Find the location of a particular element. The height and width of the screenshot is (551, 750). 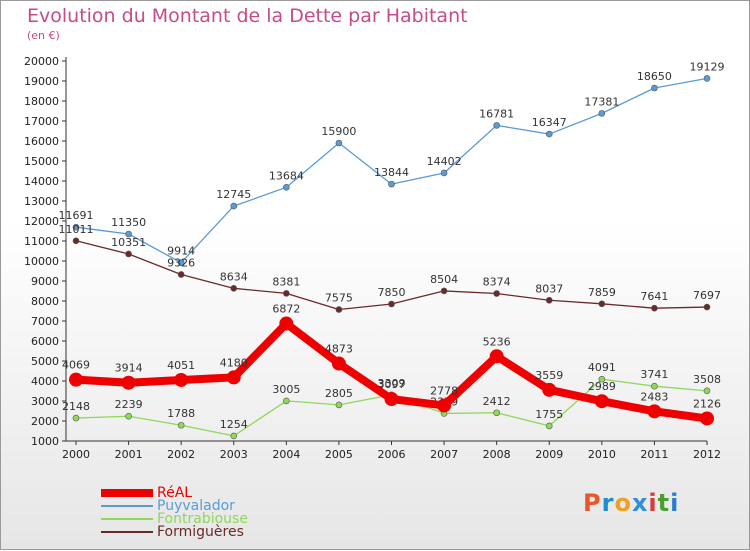

data-label: 1788 is located at coordinates (181, 413).